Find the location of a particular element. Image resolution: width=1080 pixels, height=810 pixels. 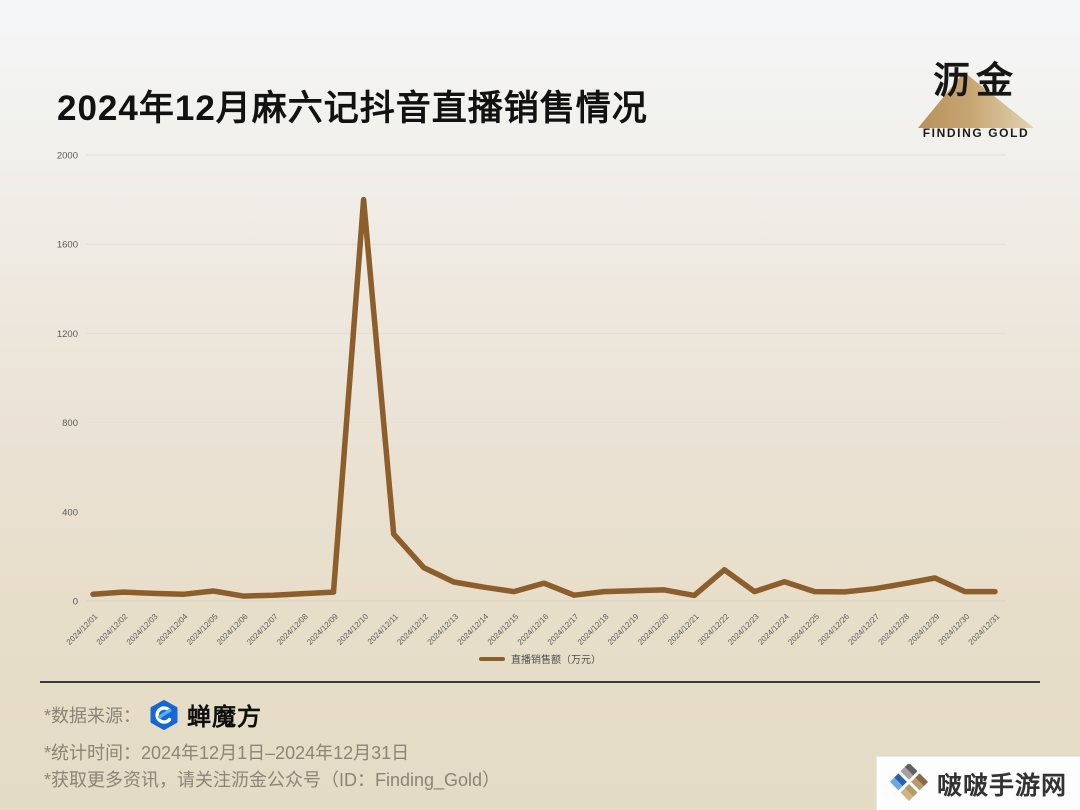

svg-text: 1200 is located at coordinates (67, 334).